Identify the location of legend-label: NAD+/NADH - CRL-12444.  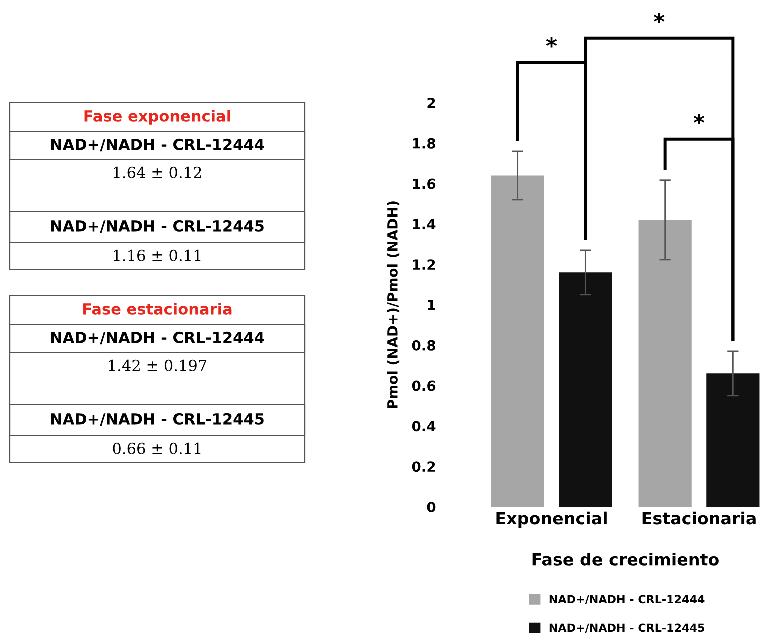
(627, 599).